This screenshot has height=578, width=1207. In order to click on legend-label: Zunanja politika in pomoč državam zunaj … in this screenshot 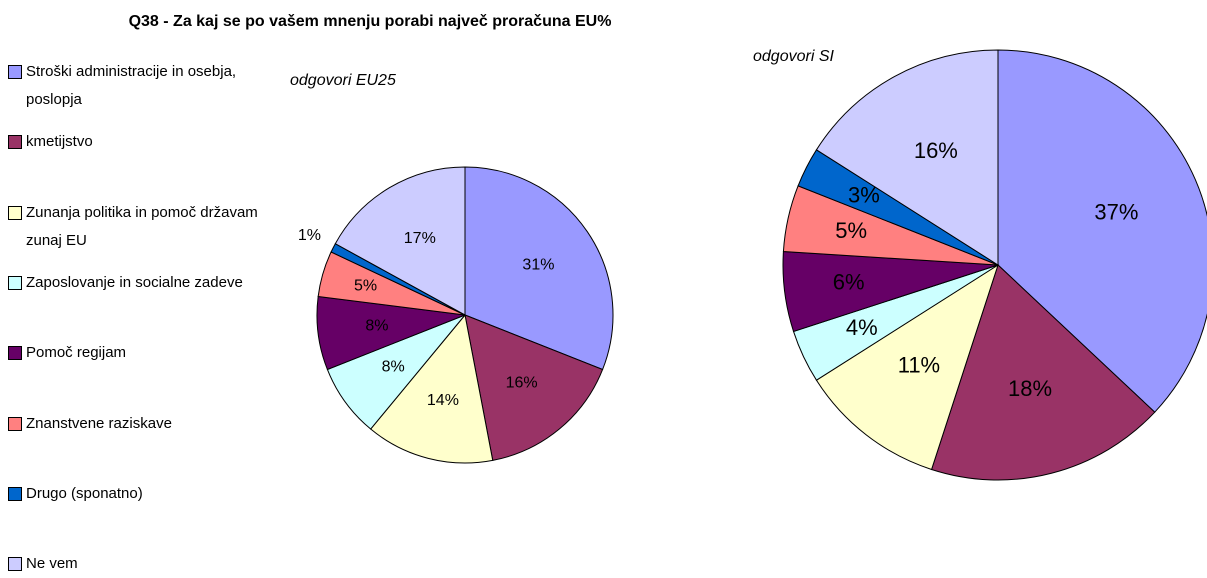, I will do `click(142, 226)`.